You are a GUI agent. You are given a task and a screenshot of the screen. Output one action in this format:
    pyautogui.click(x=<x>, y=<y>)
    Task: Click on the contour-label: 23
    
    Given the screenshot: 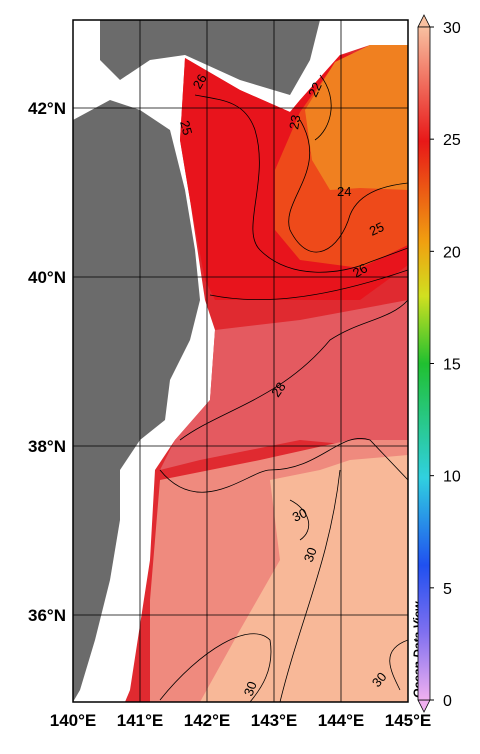 What is the action you would take?
    pyautogui.click(x=294, y=122)
    